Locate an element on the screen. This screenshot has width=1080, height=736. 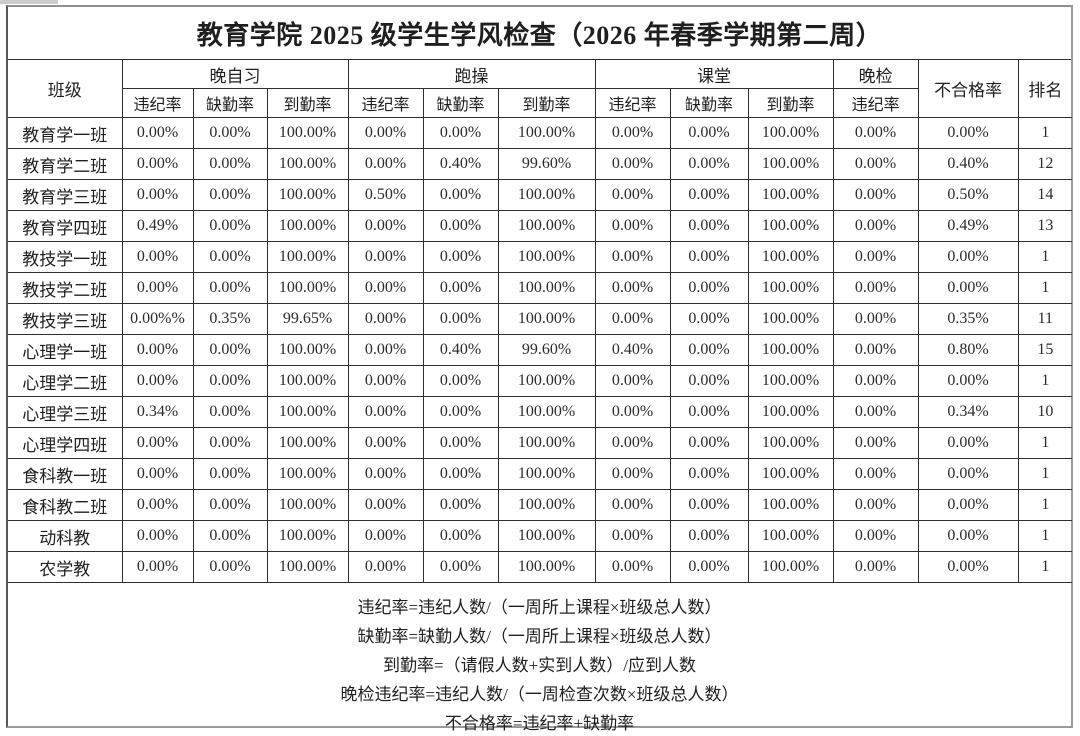
subcol-classroom-absence: 缺勤率 is located at coordinates (709, 103).